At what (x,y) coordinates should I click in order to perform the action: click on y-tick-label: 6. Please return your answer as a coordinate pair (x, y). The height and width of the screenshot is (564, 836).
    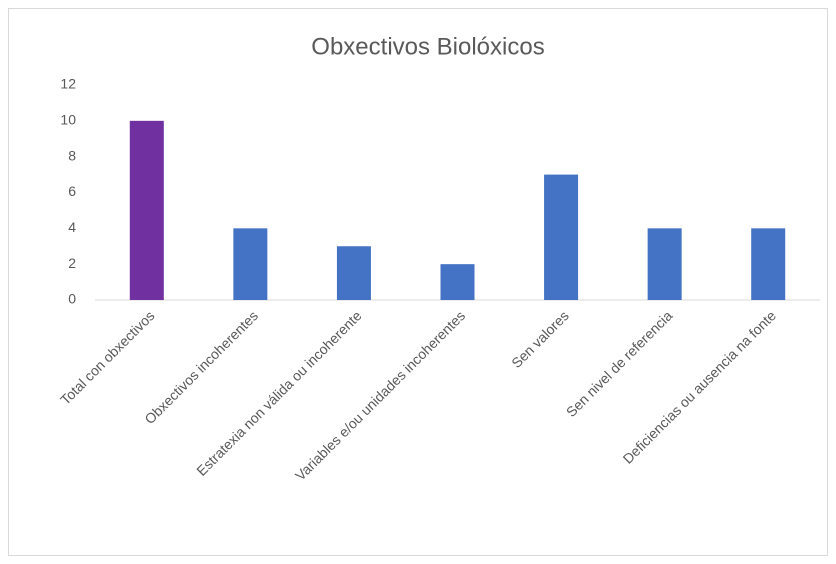
    Looking at the image, I should click on (72, 191).